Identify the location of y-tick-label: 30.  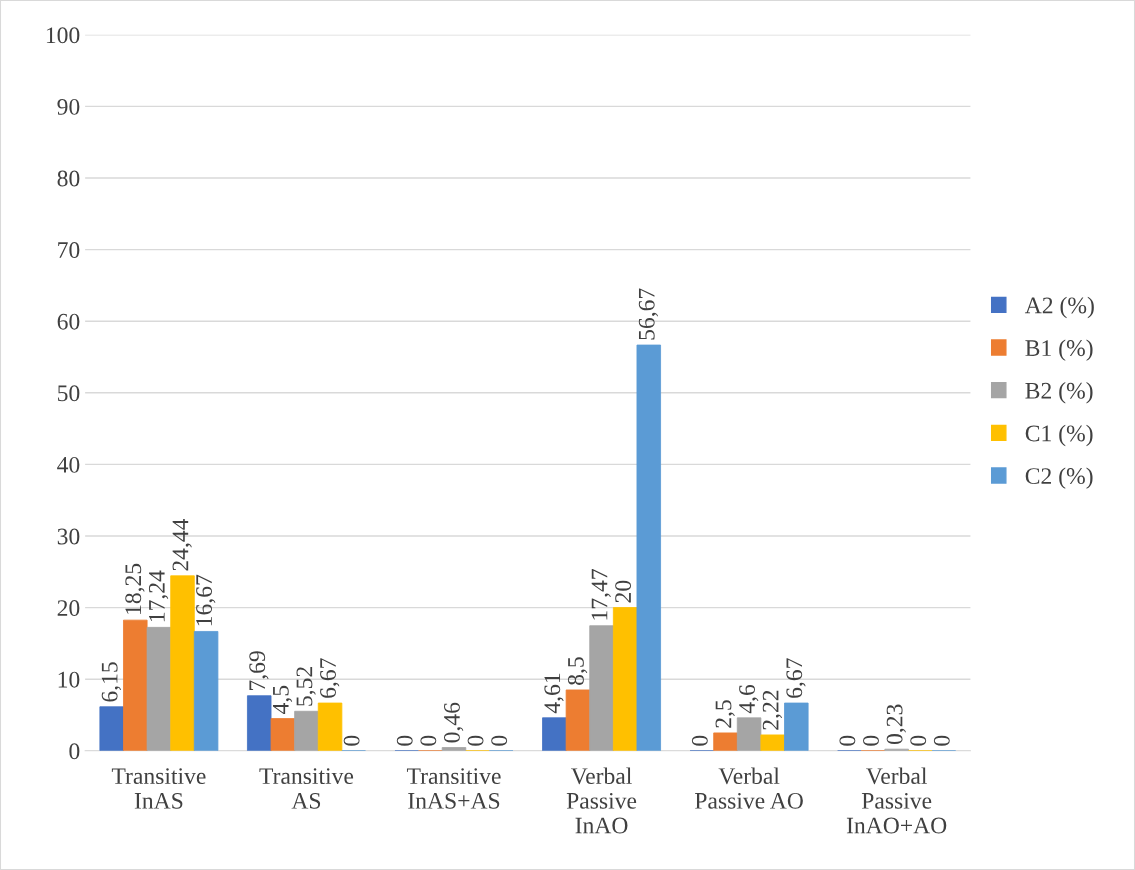
(68, 536).